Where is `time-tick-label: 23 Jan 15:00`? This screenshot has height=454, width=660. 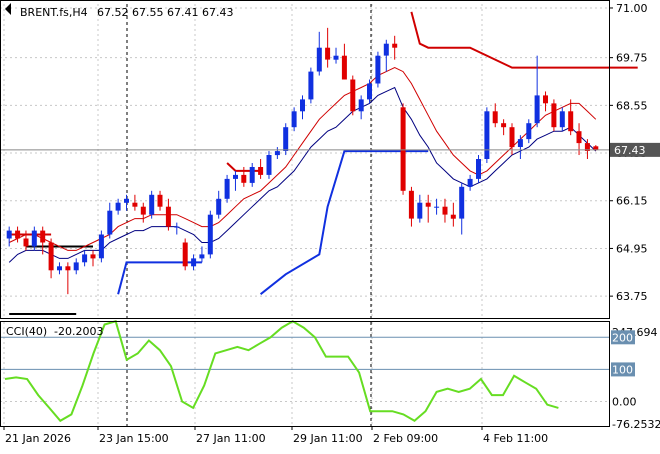 time-tick-label: 23 Jan 15:00 is located at coordinates (134, 438).